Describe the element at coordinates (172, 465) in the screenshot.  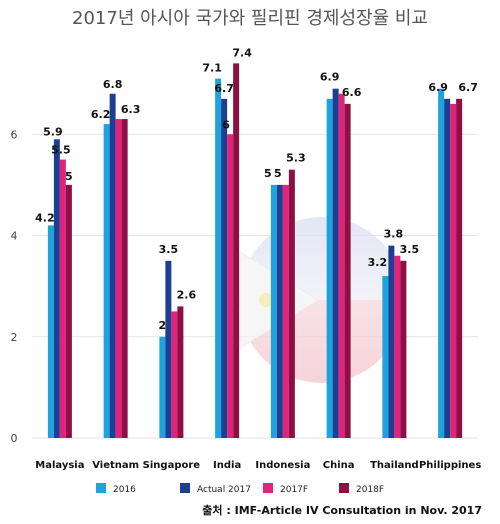
I see `x-tick-label: Singapore` at that location.